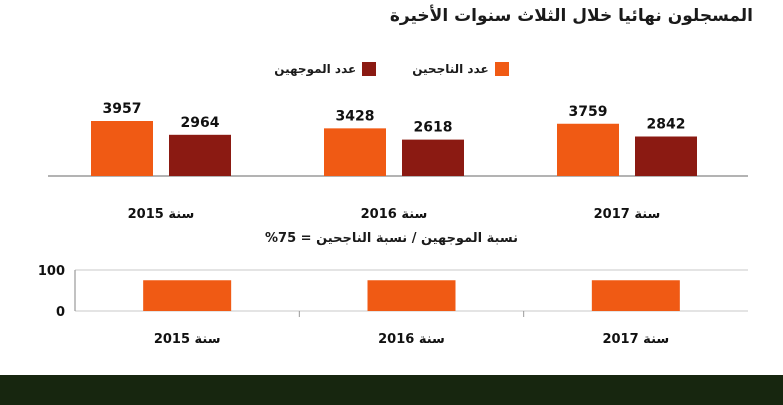 The image size is (783, 405). What do you see at coordinates (588, 112) in the screenshot?
I see `data-label-applicants-3: 3759` at bounding box center [588, 112].